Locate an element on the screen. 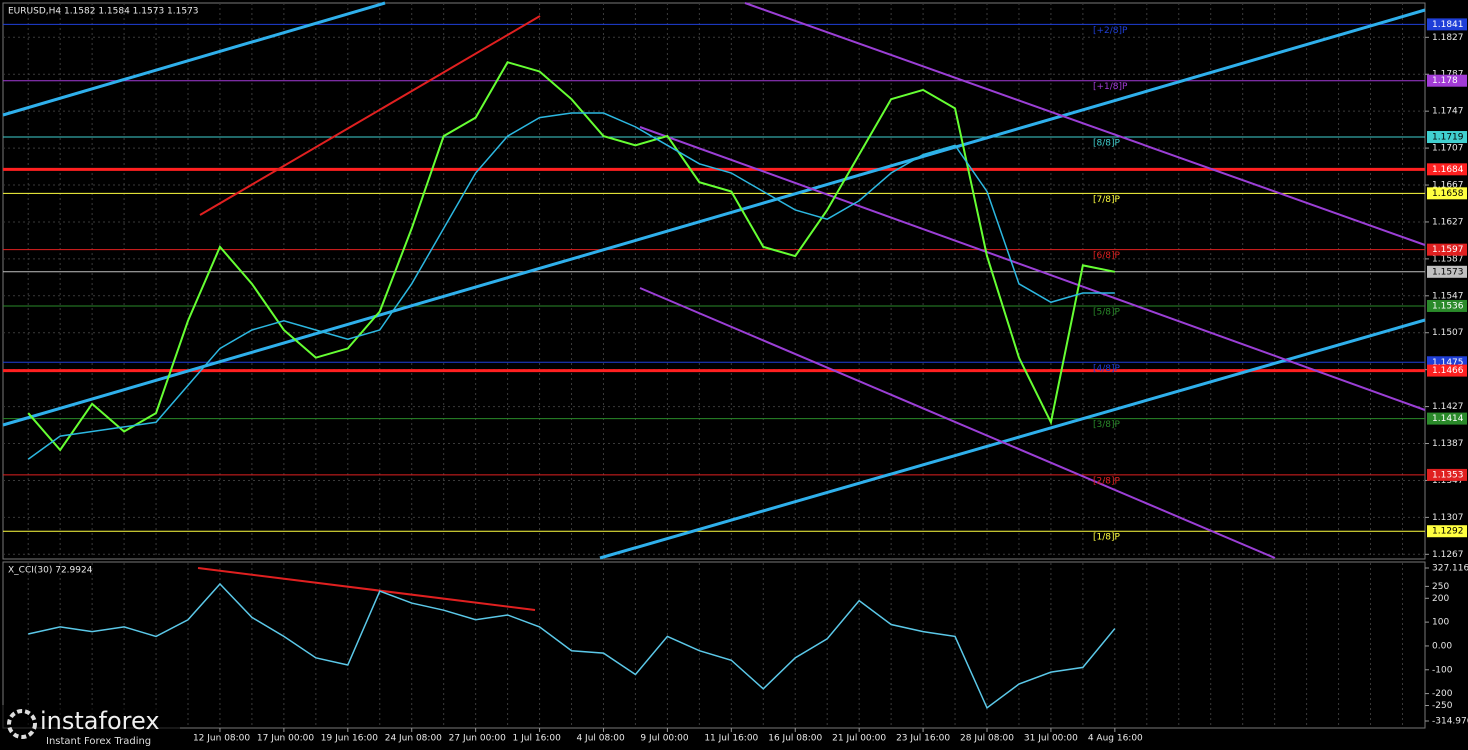 The width and height of the screenshot is (1468, 750). channel-line is located at coordinates (194, 59).